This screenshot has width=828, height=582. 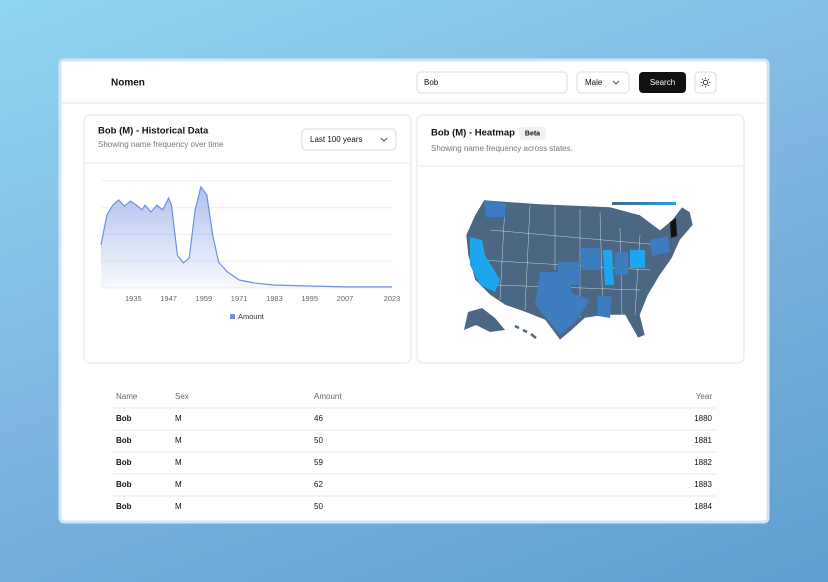 What do you see at coordinates (232, 316) in the screenshot?
I see `legend-swatch` at bounding box center [232, 316].